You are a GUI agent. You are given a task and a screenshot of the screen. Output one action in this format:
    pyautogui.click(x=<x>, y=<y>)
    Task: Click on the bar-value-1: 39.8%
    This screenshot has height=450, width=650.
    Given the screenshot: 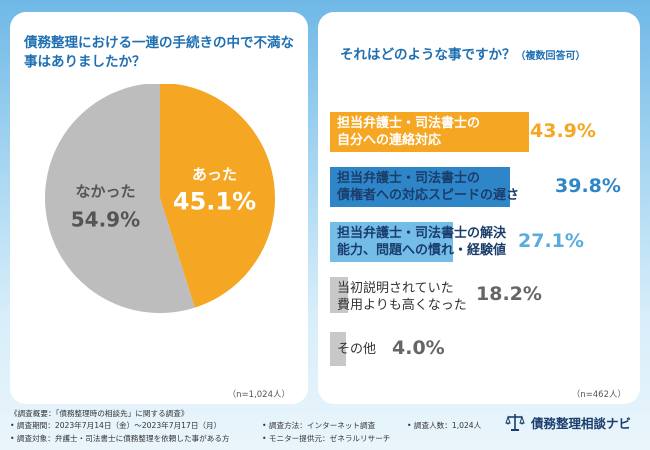 What is the action you would take?
    pyautogui.click(x=588, y=186)
    